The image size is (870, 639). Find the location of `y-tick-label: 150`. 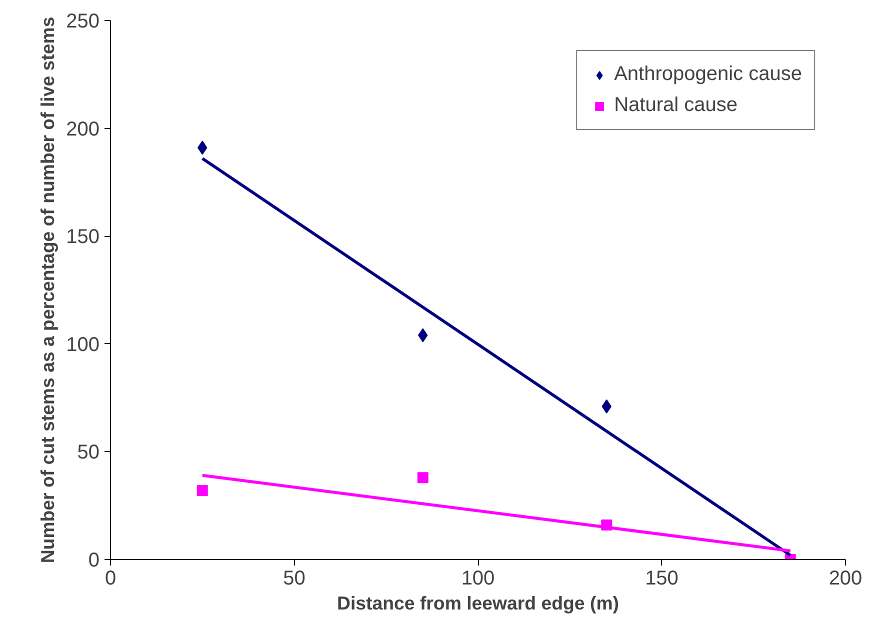

y-tick-label: 150 is located at coordinates (83, 237).